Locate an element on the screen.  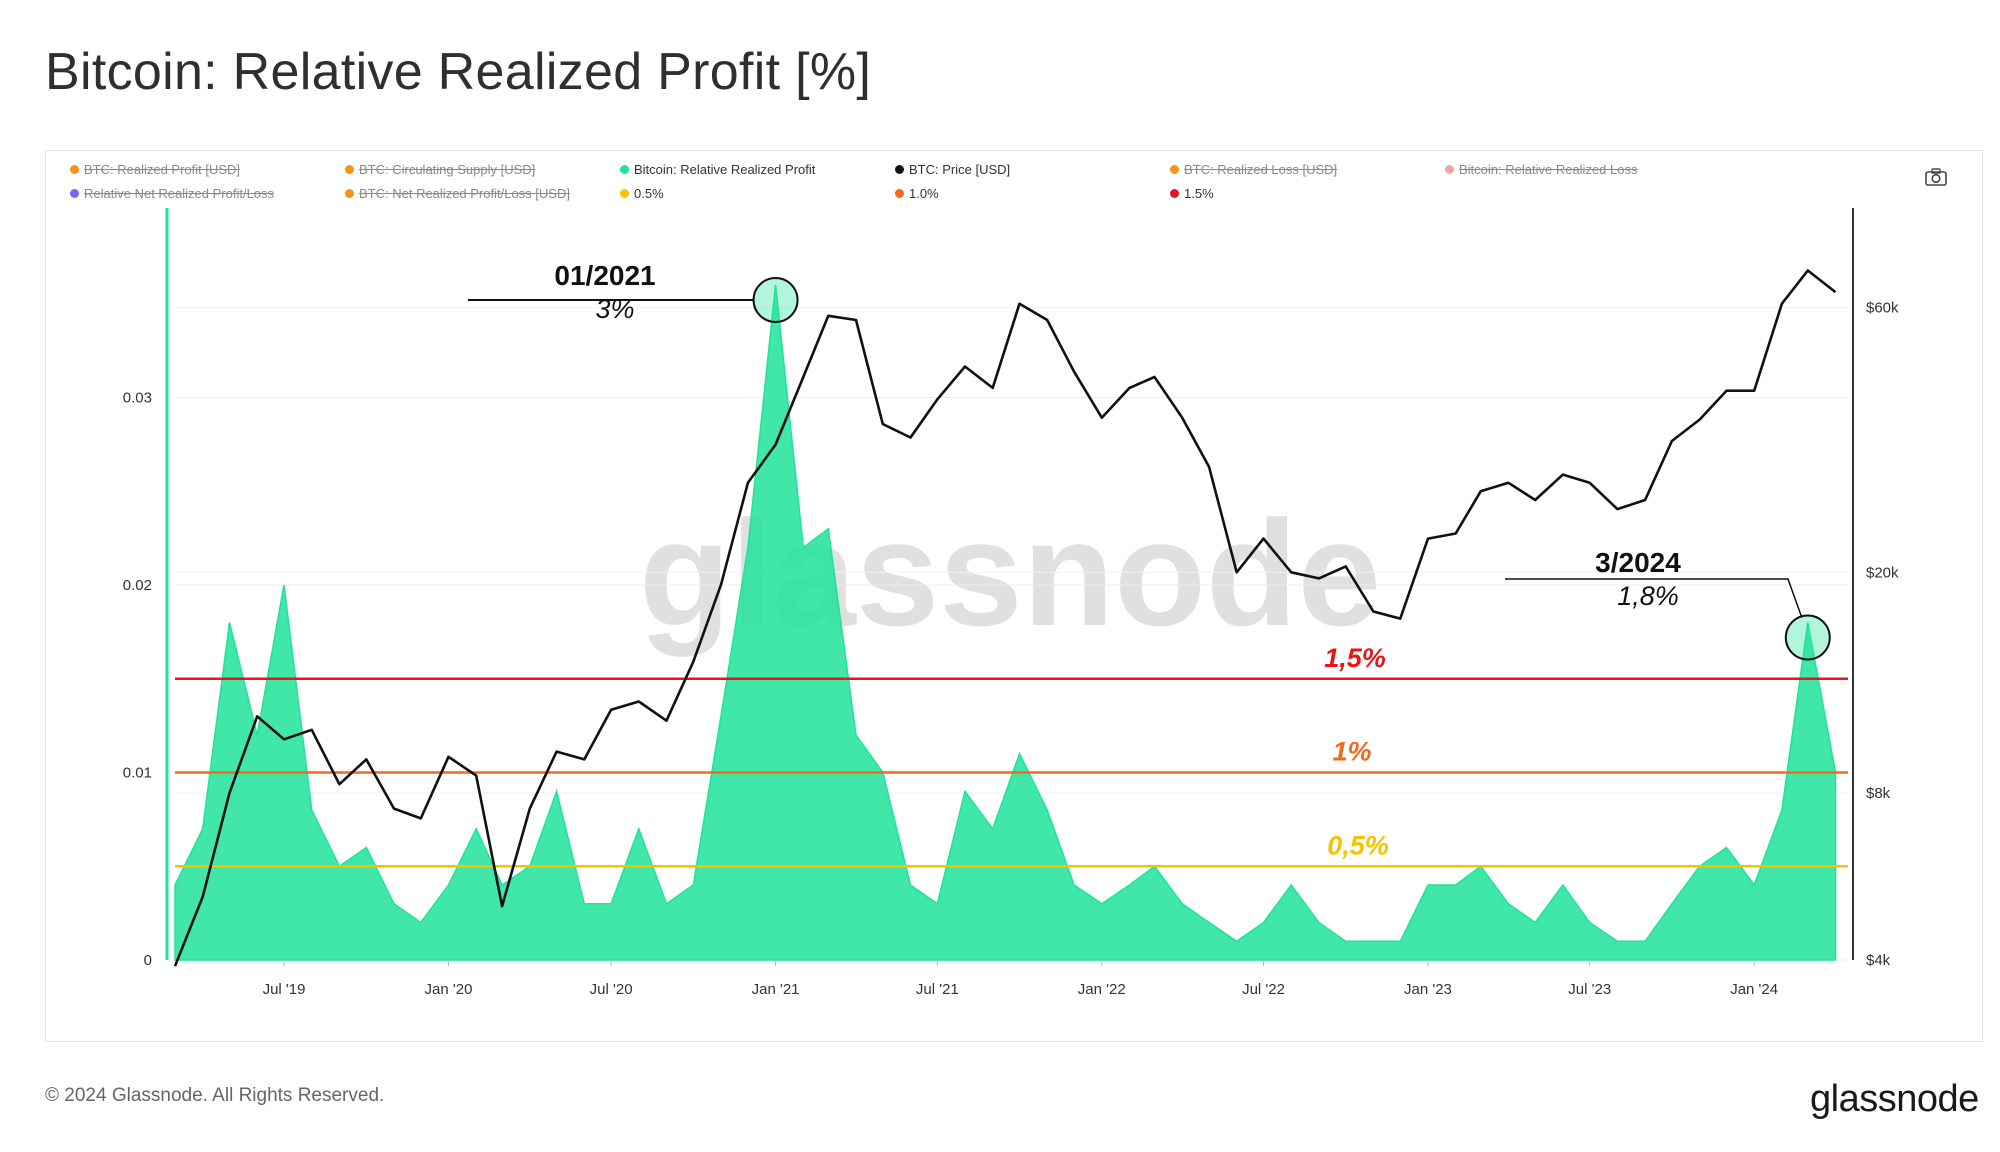
legend-item: Bitcoin: Relative Realized Profit is located at coordinates (717, 169).